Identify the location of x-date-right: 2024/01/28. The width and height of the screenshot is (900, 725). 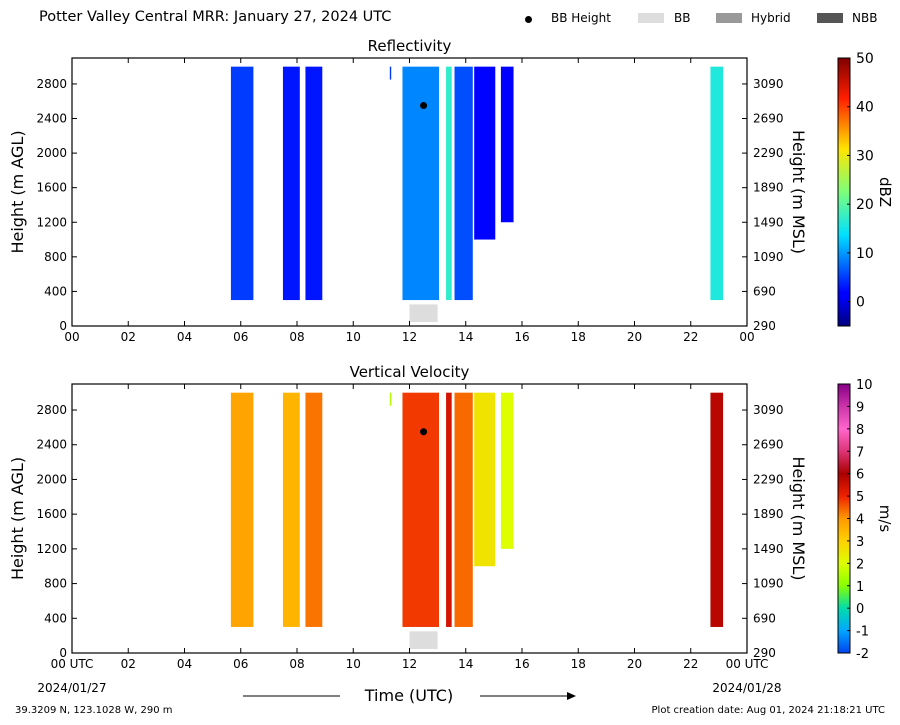
(746, 688).